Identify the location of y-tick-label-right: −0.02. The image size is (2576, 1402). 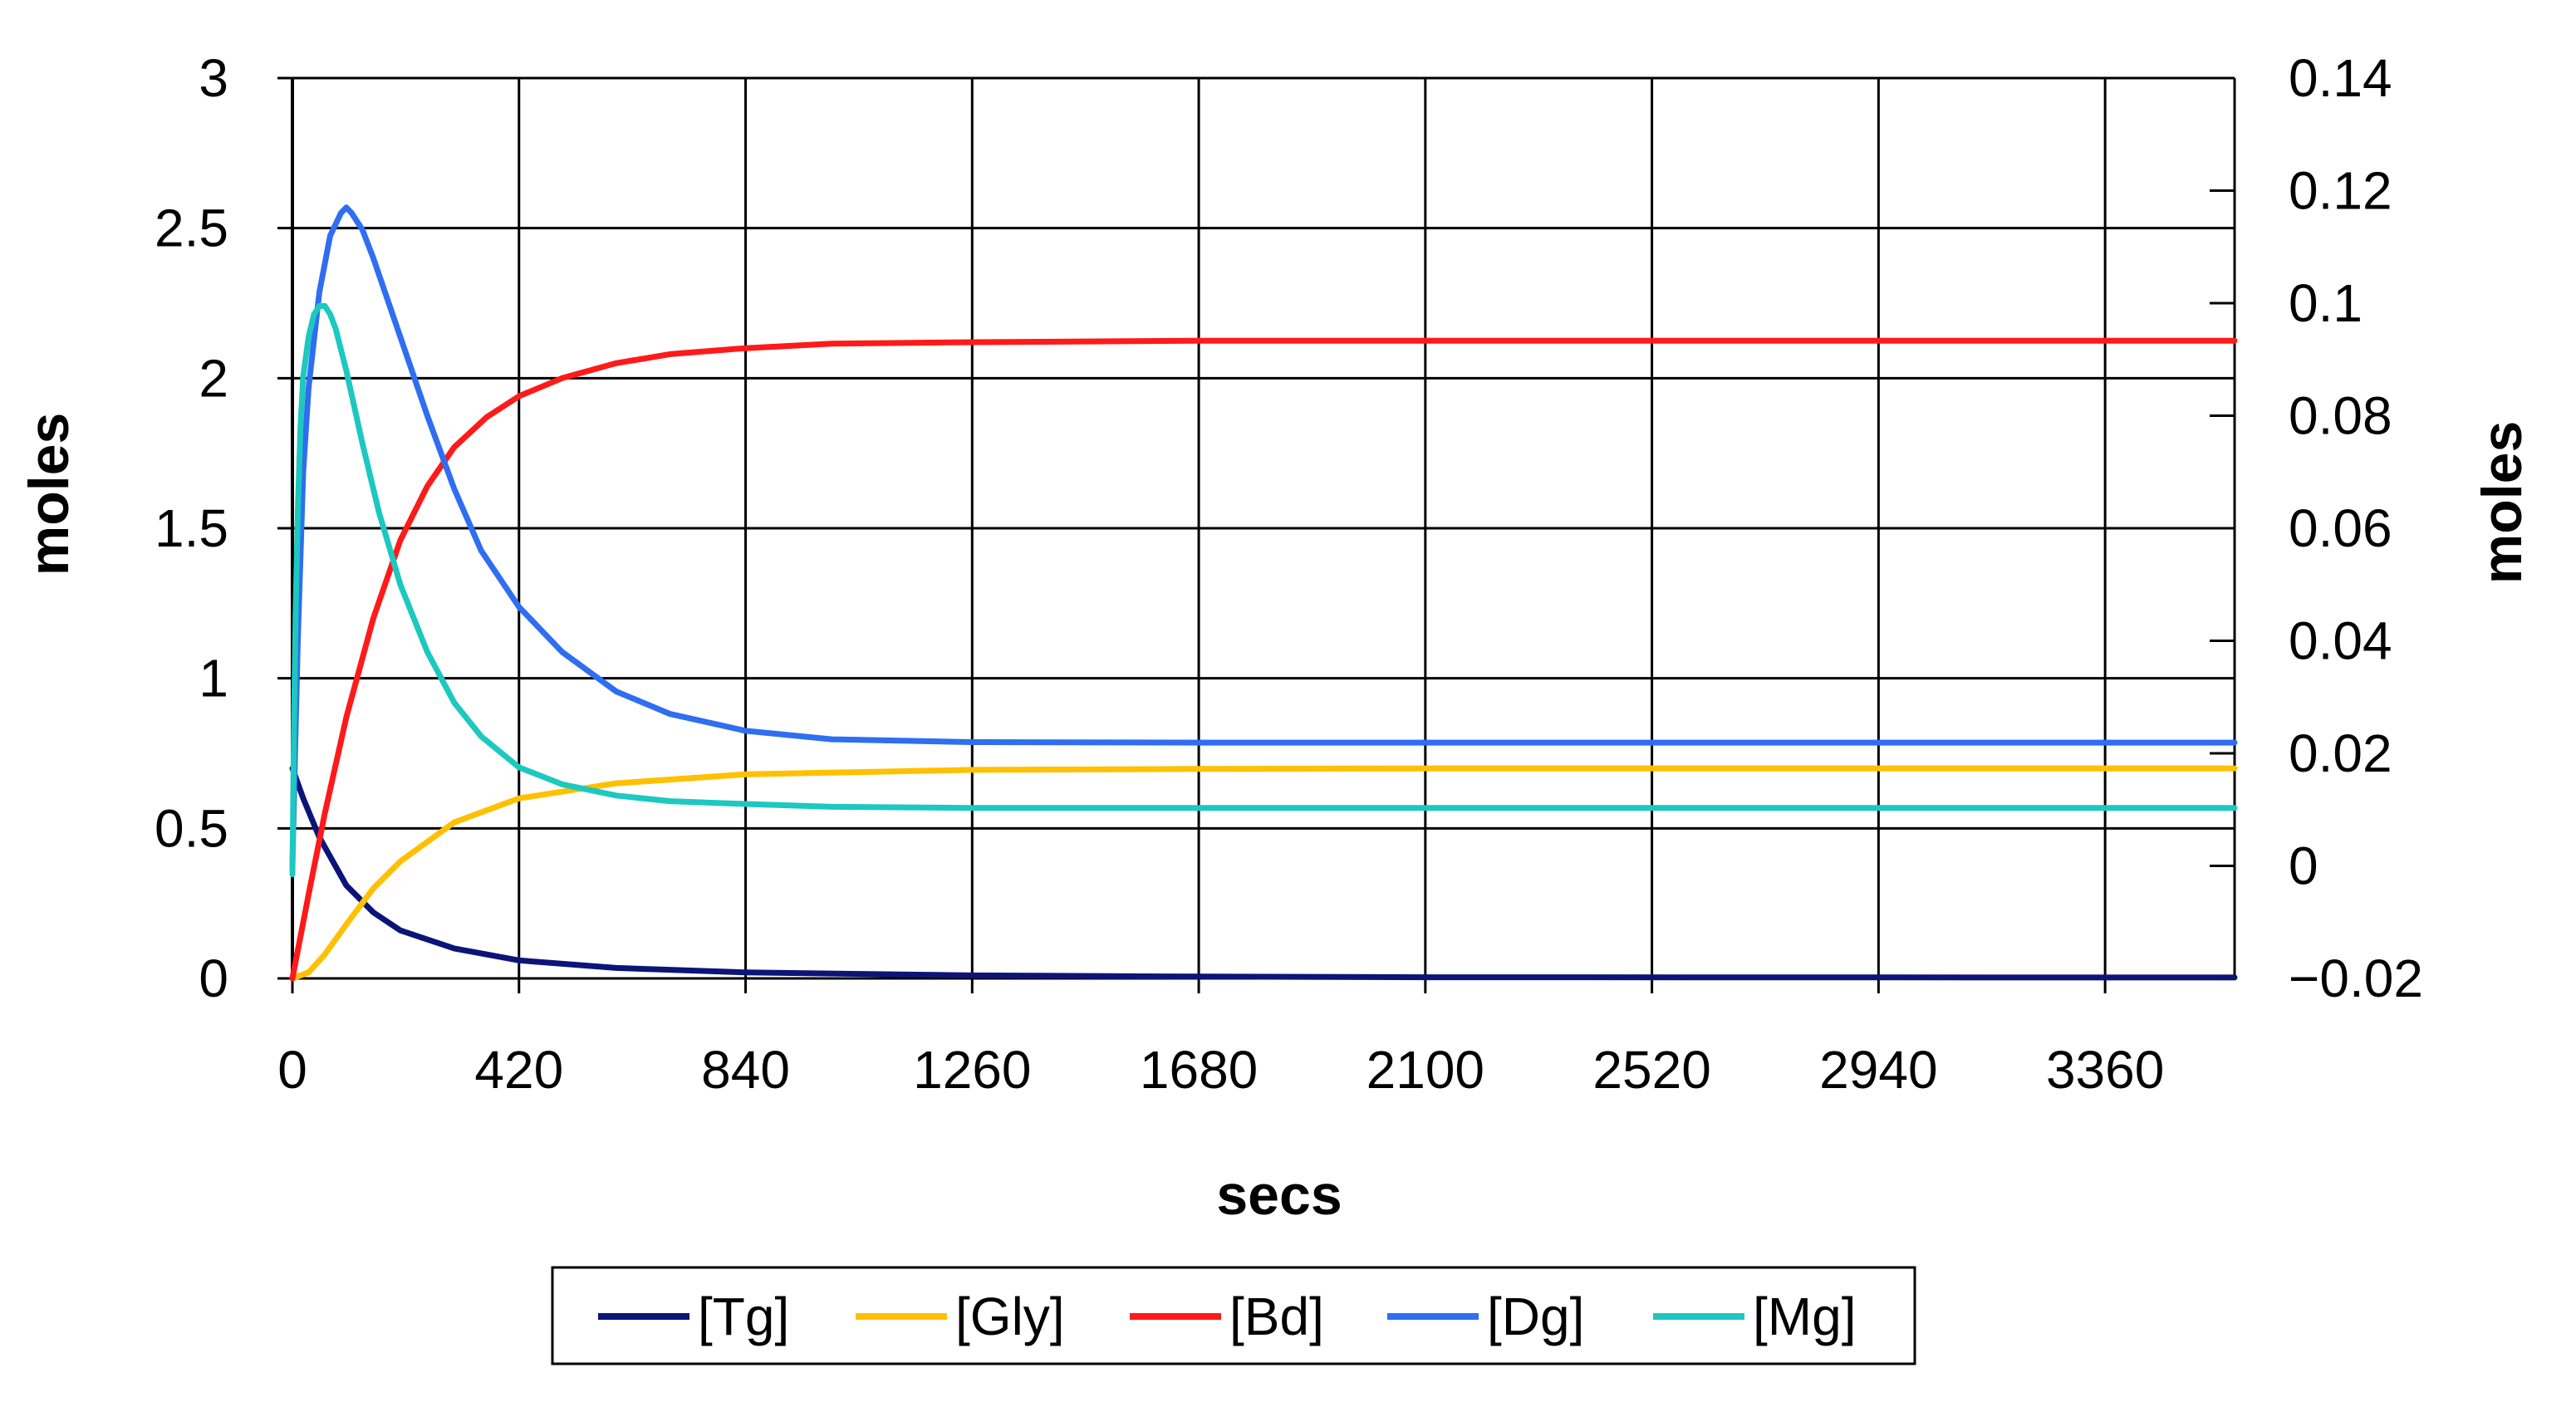
(2356, 979).